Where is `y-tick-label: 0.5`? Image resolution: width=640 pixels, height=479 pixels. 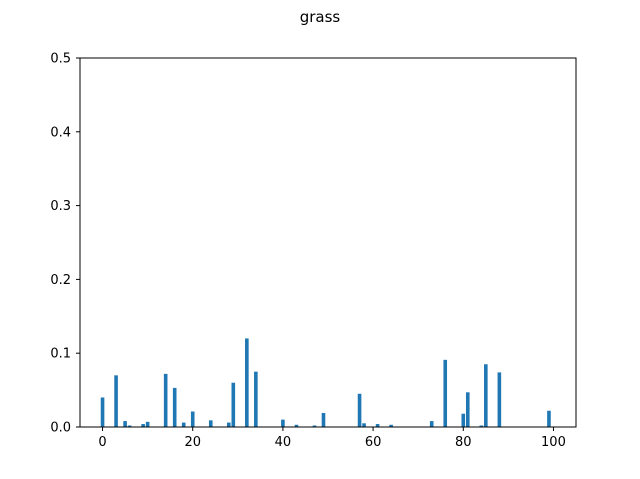
y-tick-label: 0.5 is located at coordinates (60, 59).